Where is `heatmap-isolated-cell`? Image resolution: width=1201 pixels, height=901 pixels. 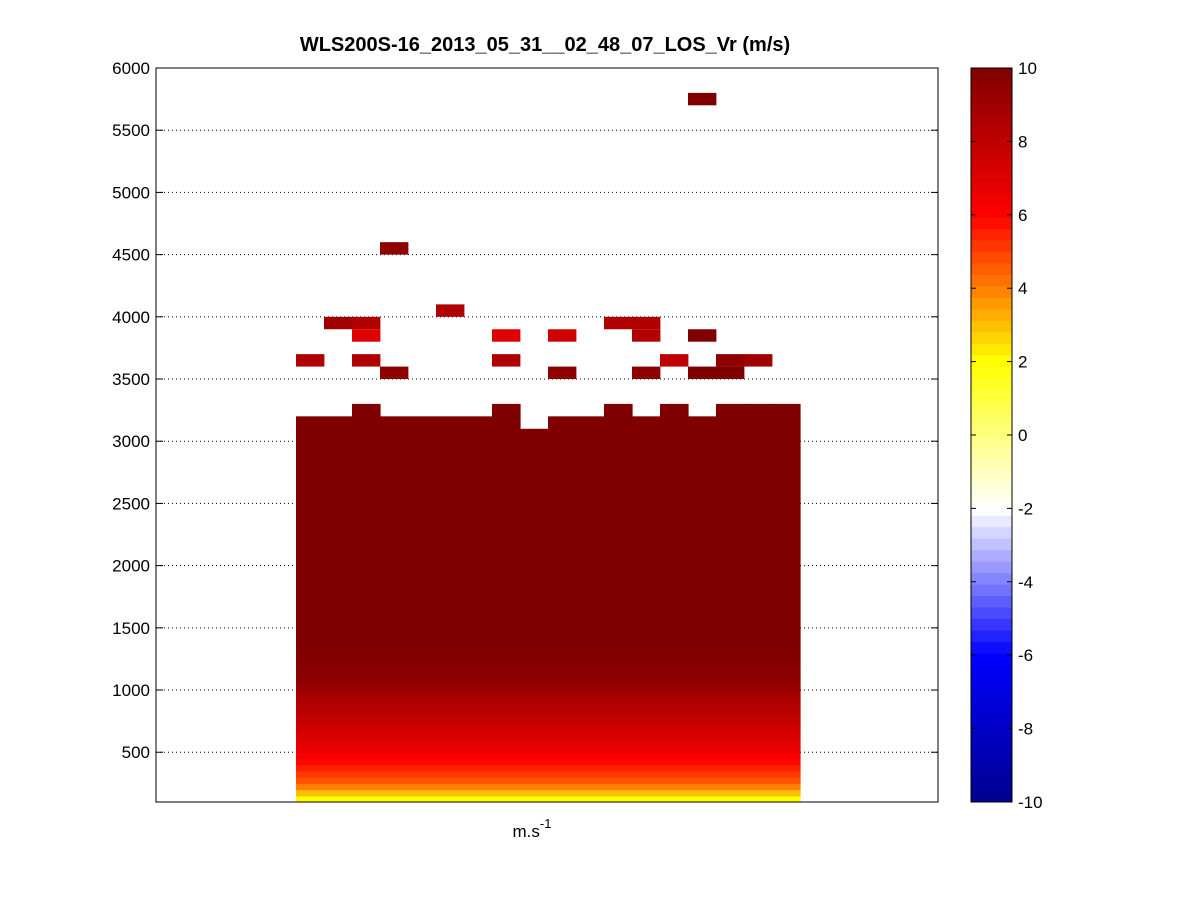 heatmap-isolated-cell is located at coordinates (394, 248).